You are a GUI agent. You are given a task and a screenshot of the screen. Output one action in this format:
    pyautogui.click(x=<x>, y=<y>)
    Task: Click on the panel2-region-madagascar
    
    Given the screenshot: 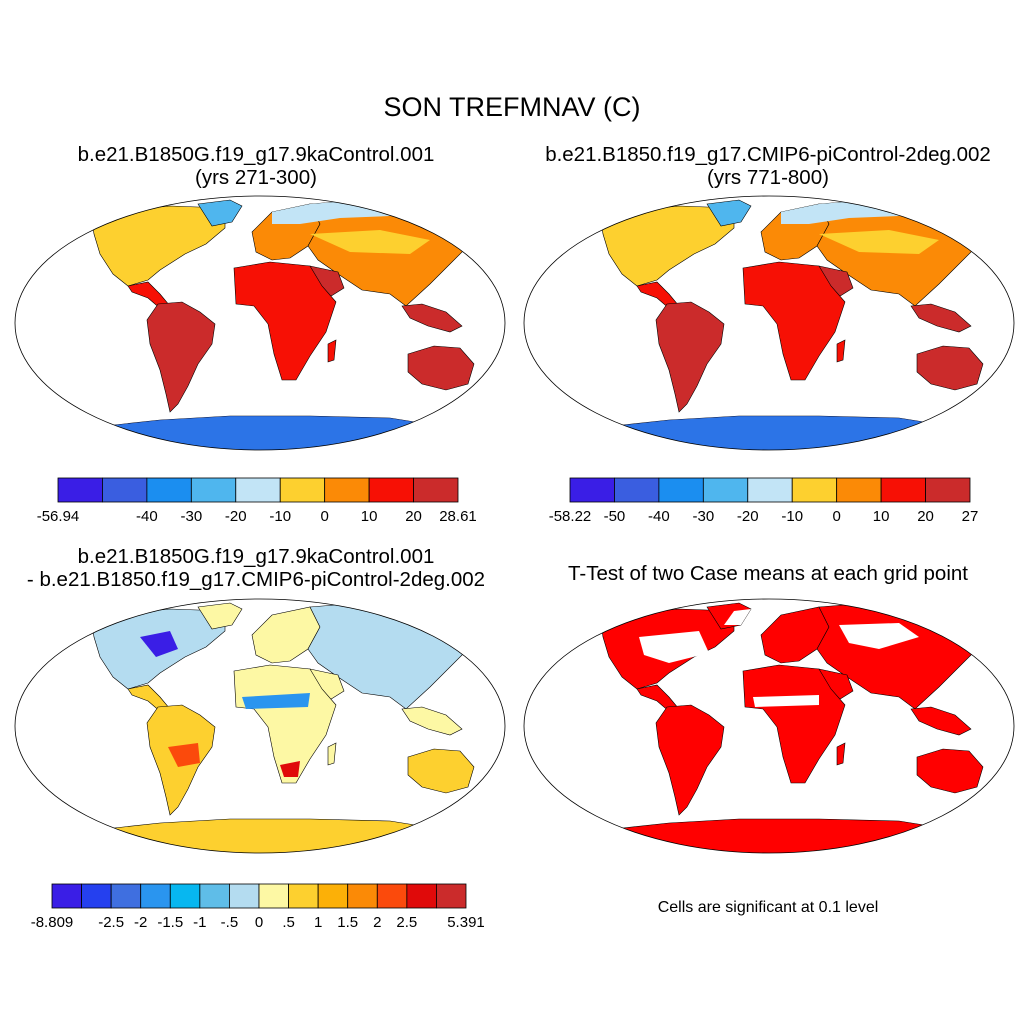 What is the action you would take?
    pyautogui.click(x=841, y=351)
    